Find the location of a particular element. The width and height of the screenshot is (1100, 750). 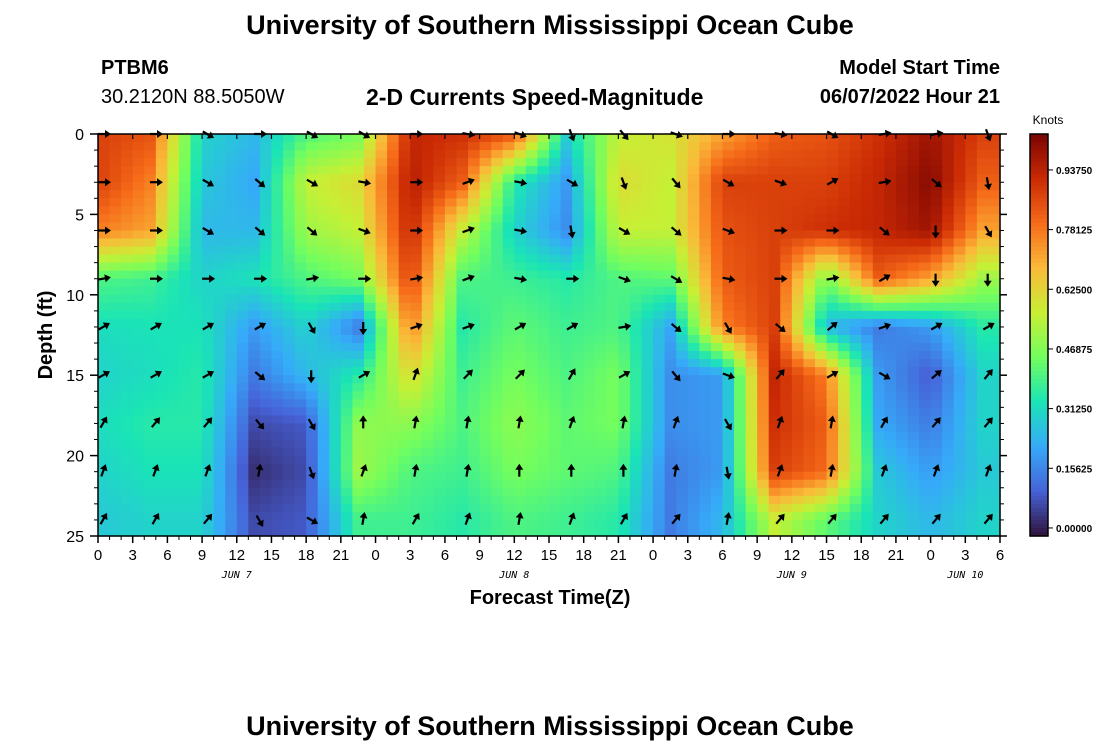

colorbar-tick-label: 0.78125 is located at coordinates (1074, 231).